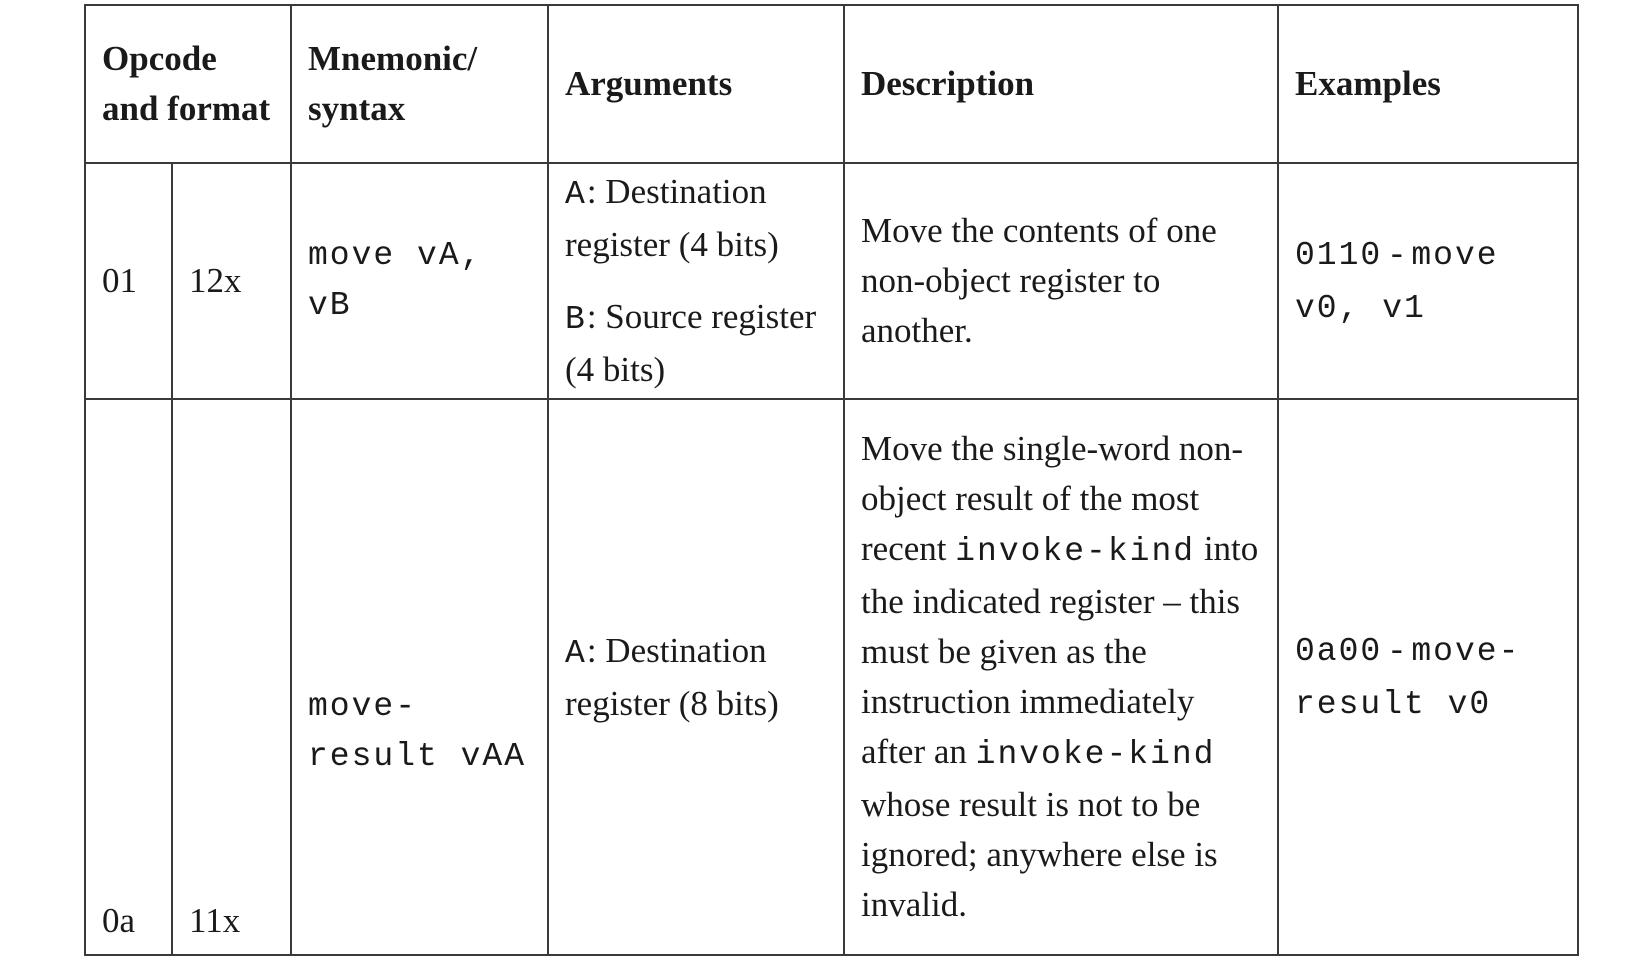  Describe the element at coordinates (672, 218) in the screenshot. I see `argument-a: A: Destination register (4 bits)` at that location.